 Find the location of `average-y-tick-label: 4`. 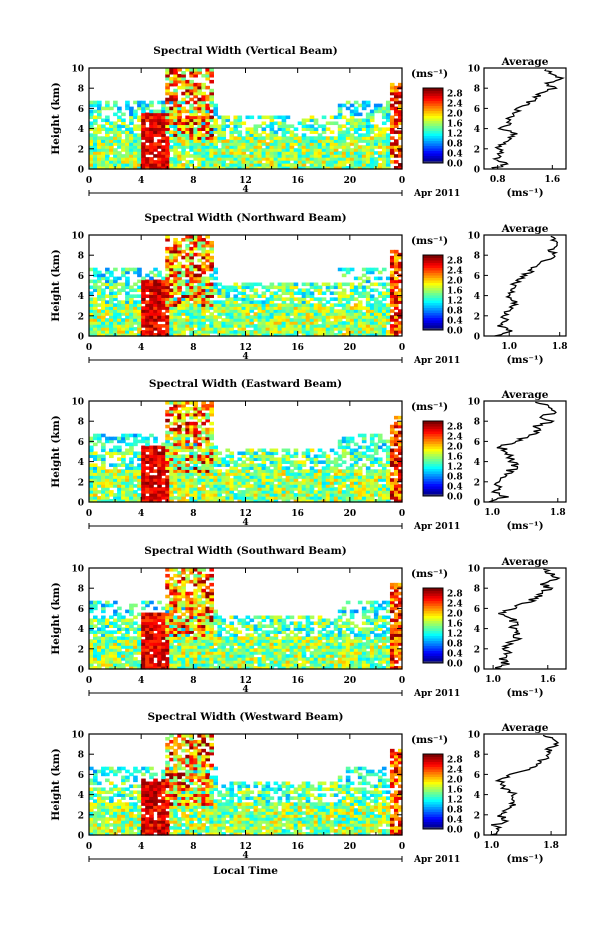

average-y-tick-label: 4 is located at coordinates (477, 297).